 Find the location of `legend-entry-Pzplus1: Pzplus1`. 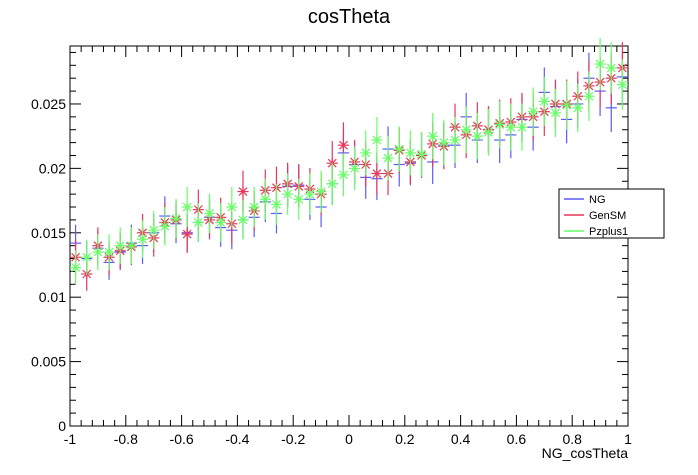

legend-entry-Pzplus1: Pzplus1 is located at coordinates (596, 232).